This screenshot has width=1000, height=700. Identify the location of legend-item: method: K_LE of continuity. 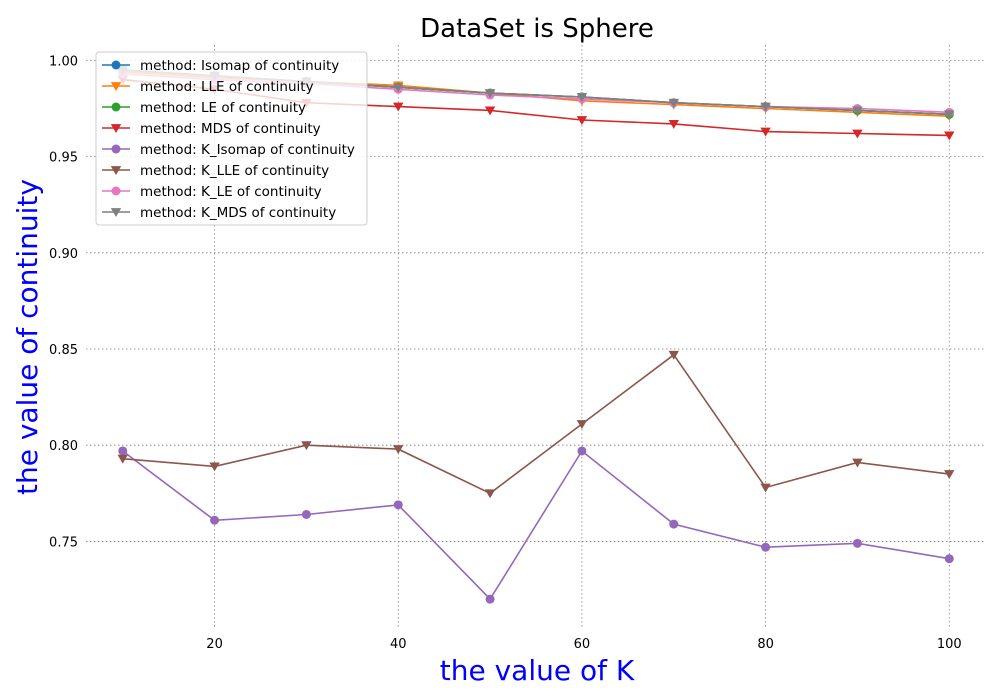
(212, 192).